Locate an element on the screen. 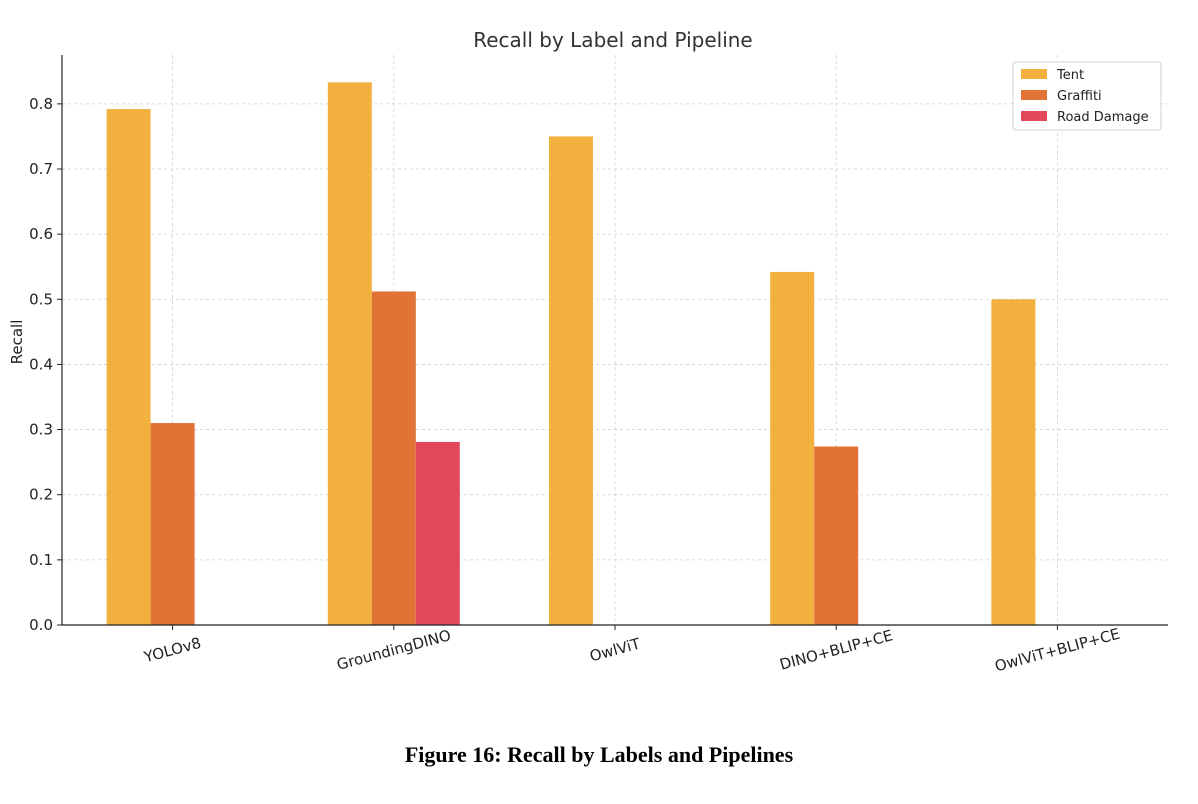 This screenshot has width=1198, height=804. x-tick-label: YOLOv8 is located at coordinates (172, 650).